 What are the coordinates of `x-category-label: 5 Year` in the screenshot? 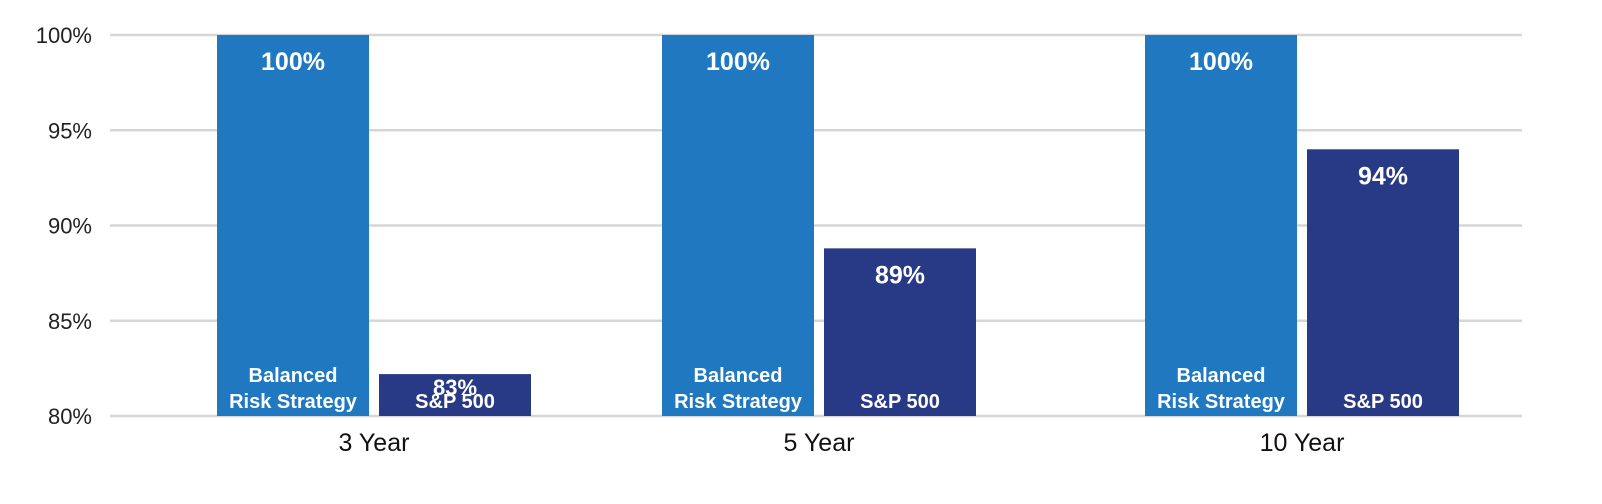 It's located at (819, 443).